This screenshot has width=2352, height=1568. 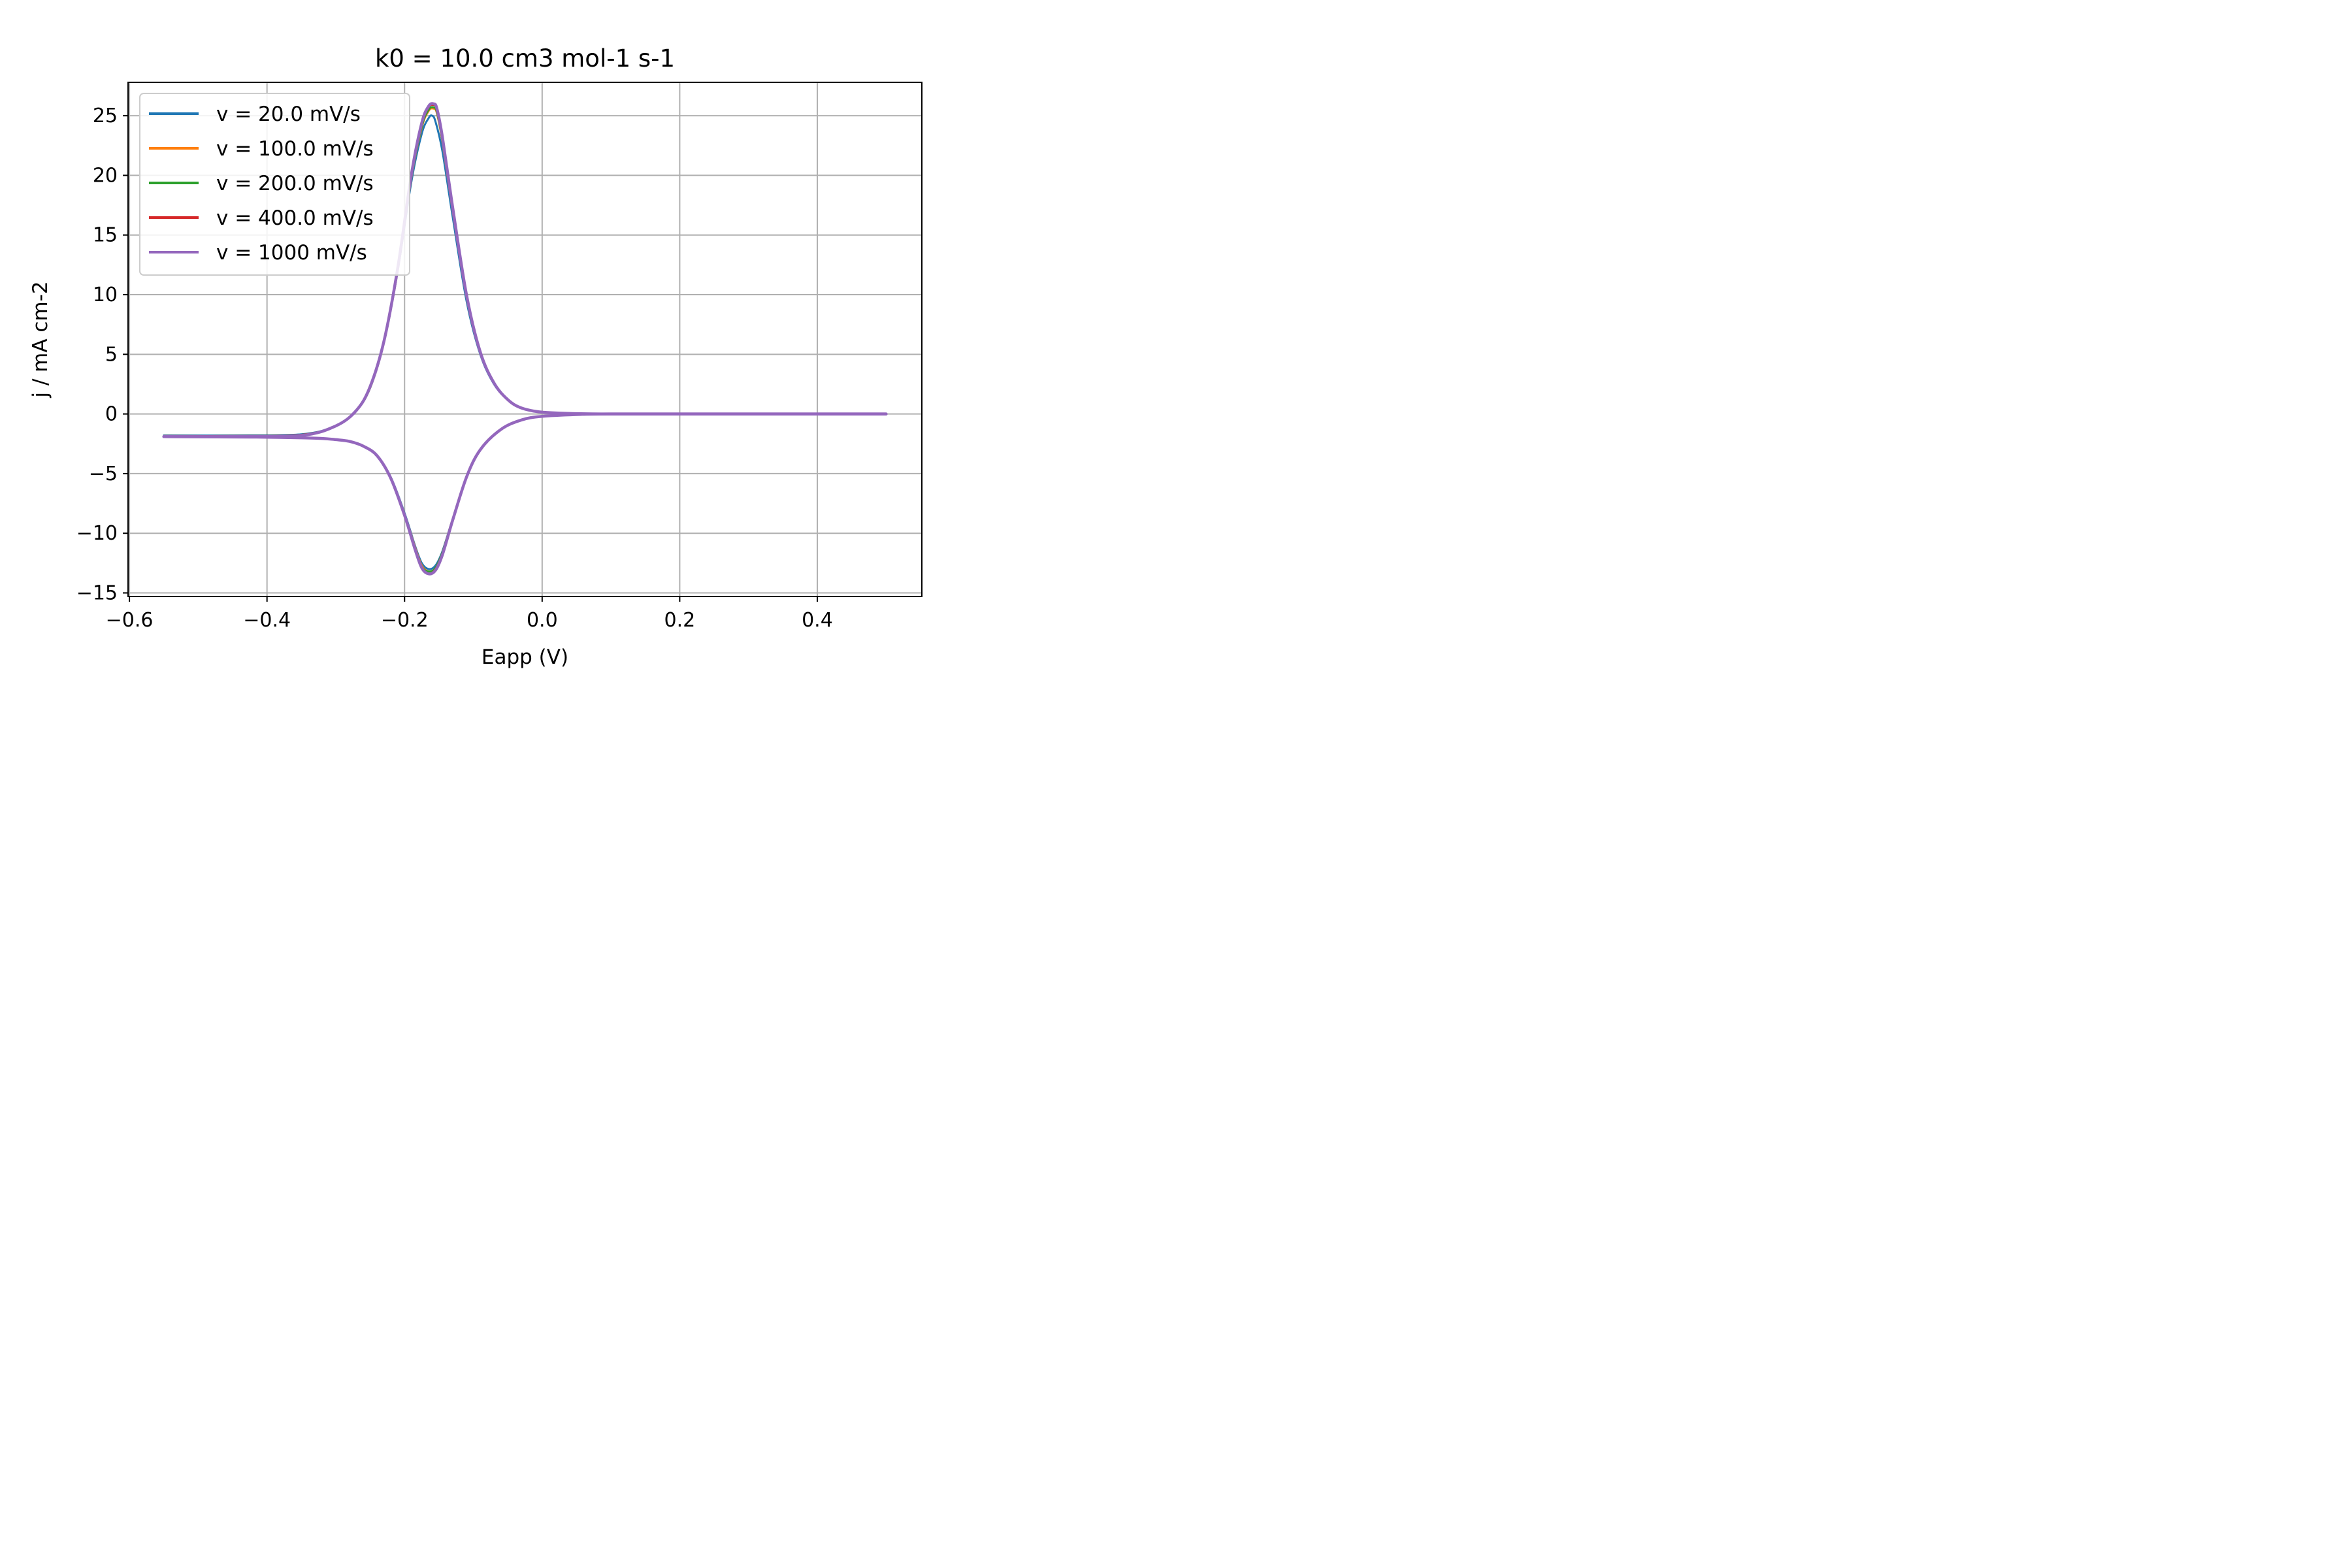 I want to click on legend-label: v = 1000 mV/s, so click(x=291, y=253).